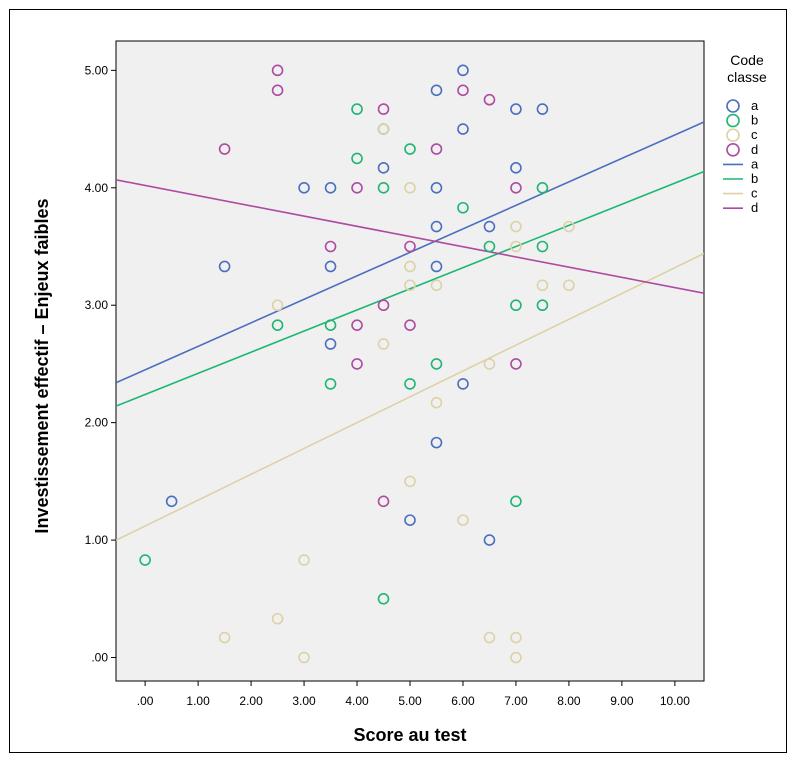  Describe the element at coordinates (733, 150) in the screenshot. I see `legend-marker-d` at that location.